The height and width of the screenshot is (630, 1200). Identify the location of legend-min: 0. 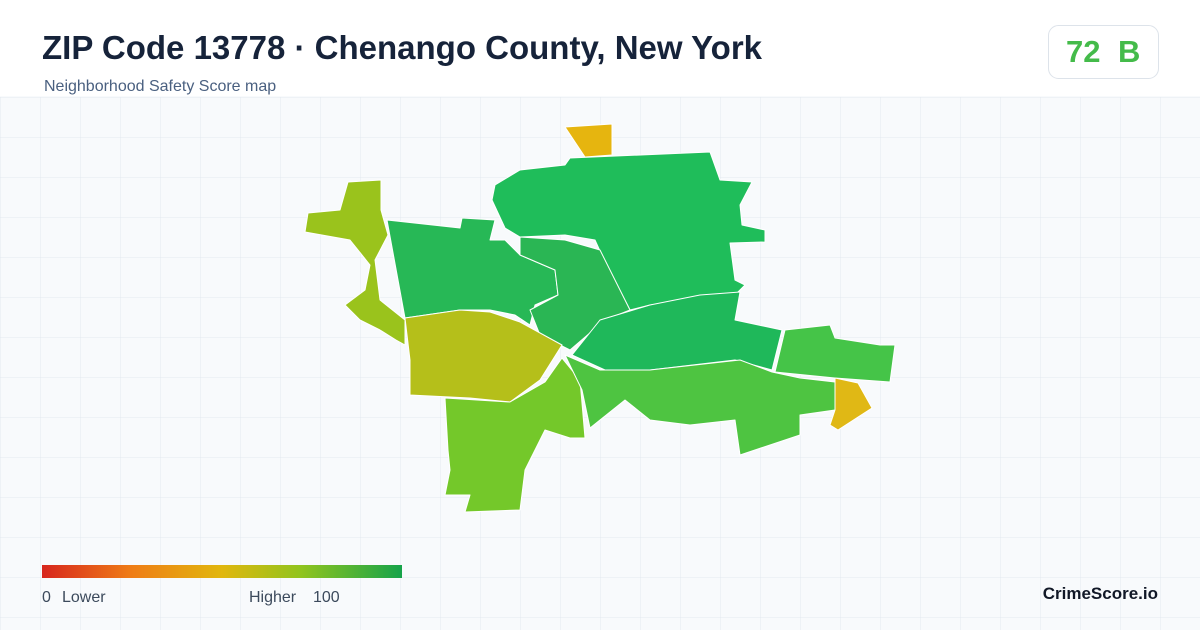
(46, 597).